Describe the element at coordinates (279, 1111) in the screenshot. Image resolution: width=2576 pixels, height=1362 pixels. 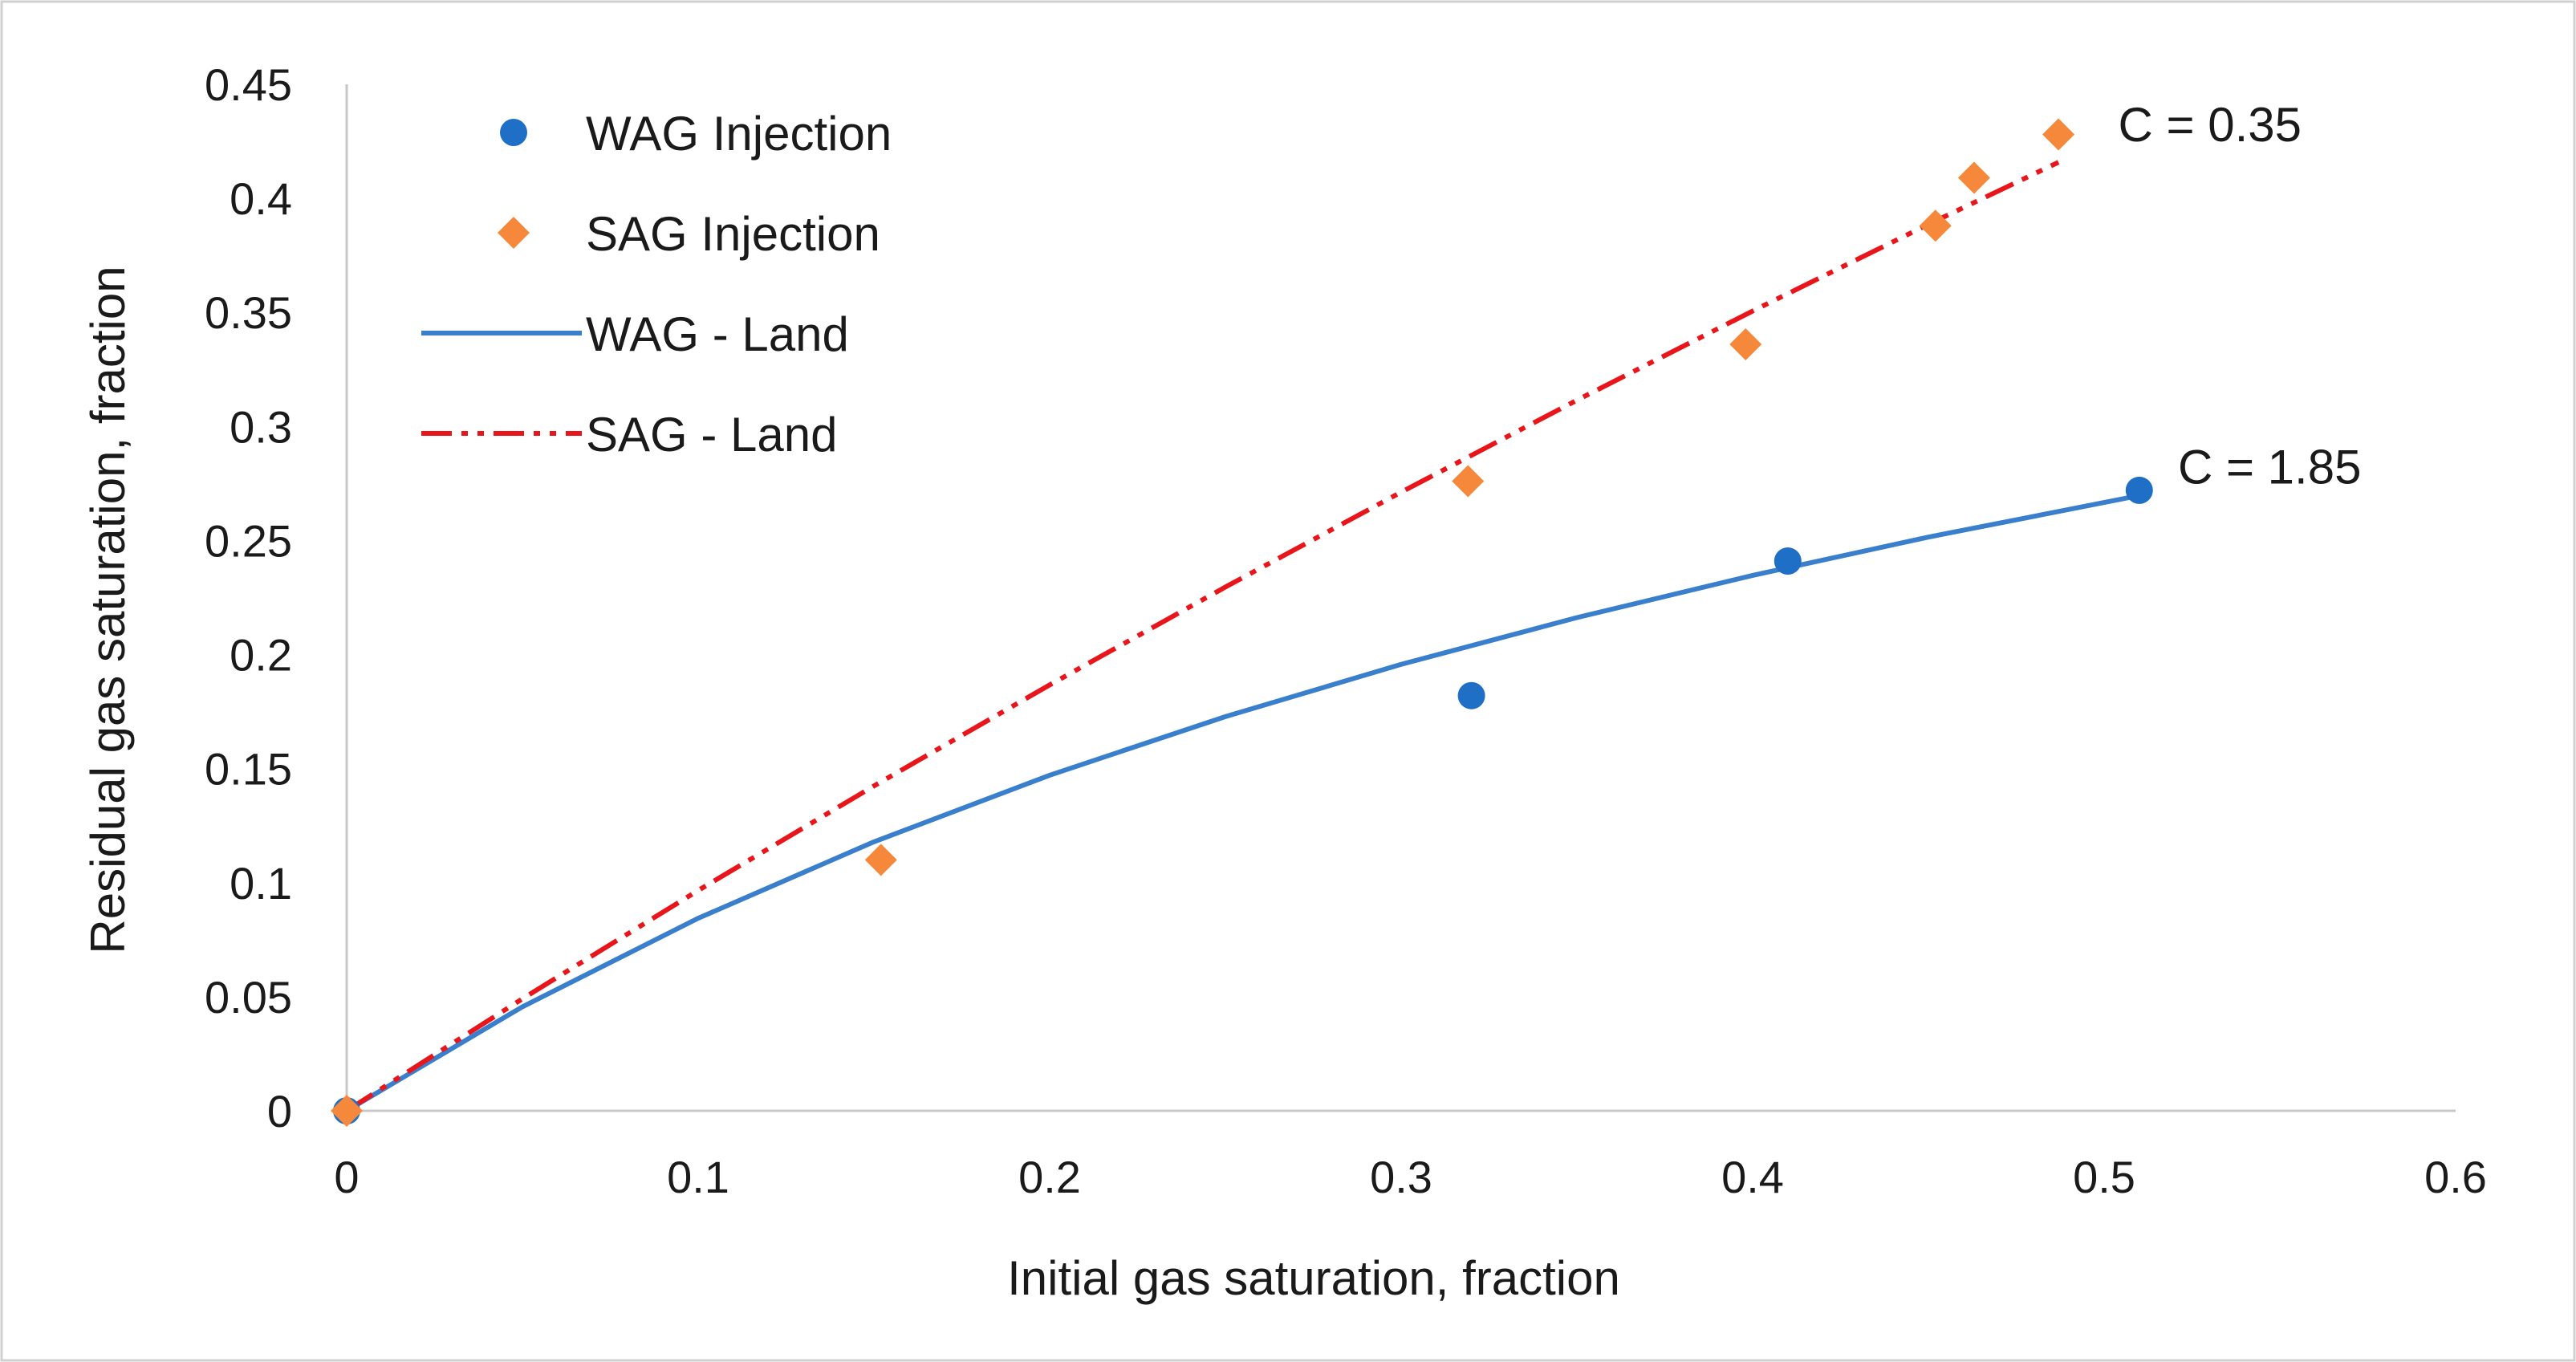
I see `y-tick-label: 0` at that location.